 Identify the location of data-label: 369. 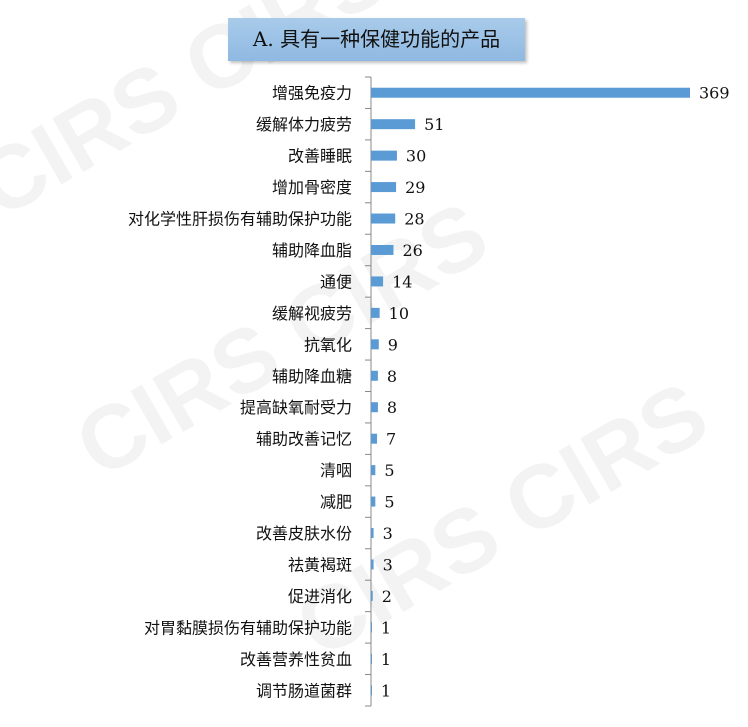
(714, 93).